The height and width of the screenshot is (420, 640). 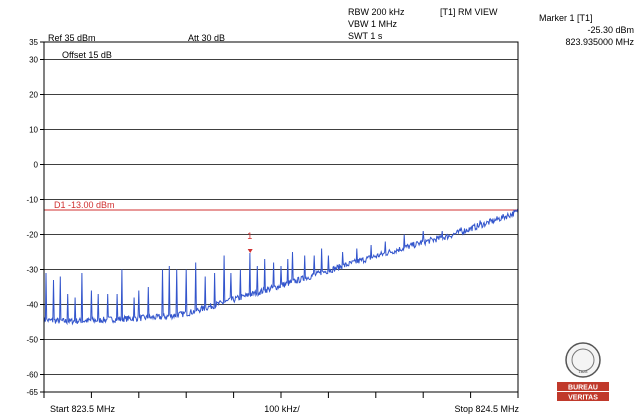 I want to click on y-tick-label: 30, so click(x=33, y=60).